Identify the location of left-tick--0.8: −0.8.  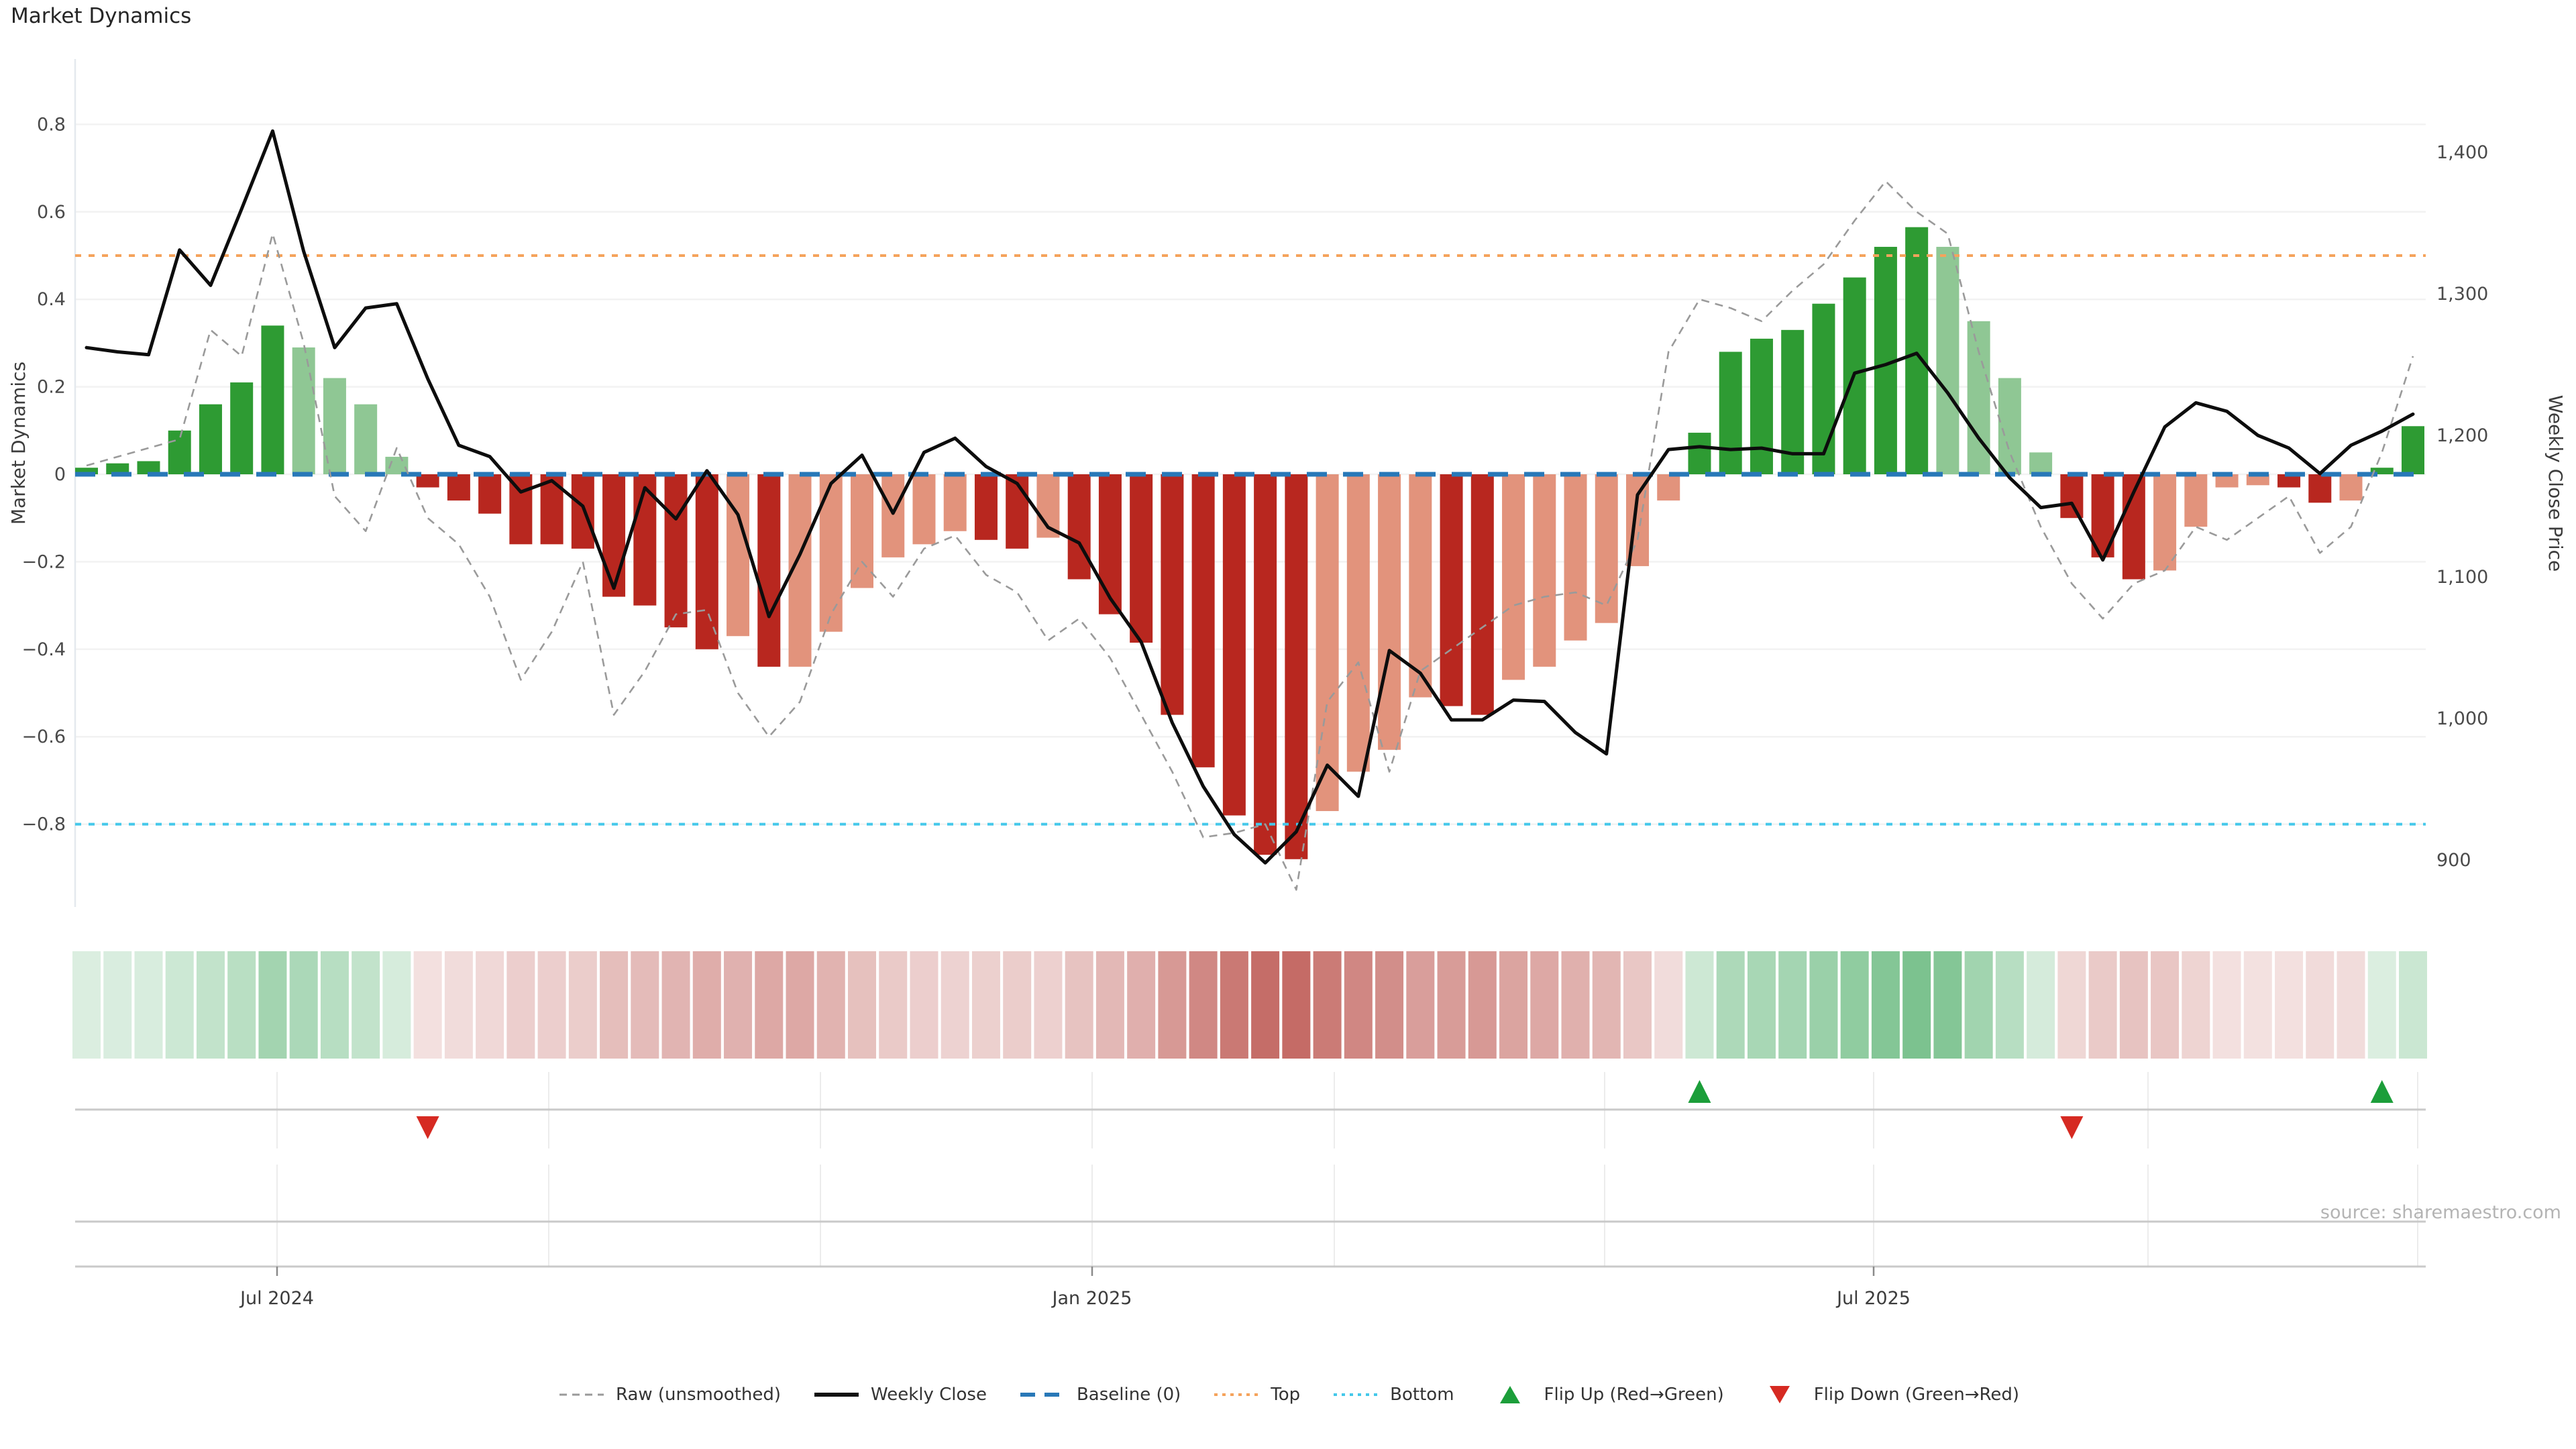
(43, 824).